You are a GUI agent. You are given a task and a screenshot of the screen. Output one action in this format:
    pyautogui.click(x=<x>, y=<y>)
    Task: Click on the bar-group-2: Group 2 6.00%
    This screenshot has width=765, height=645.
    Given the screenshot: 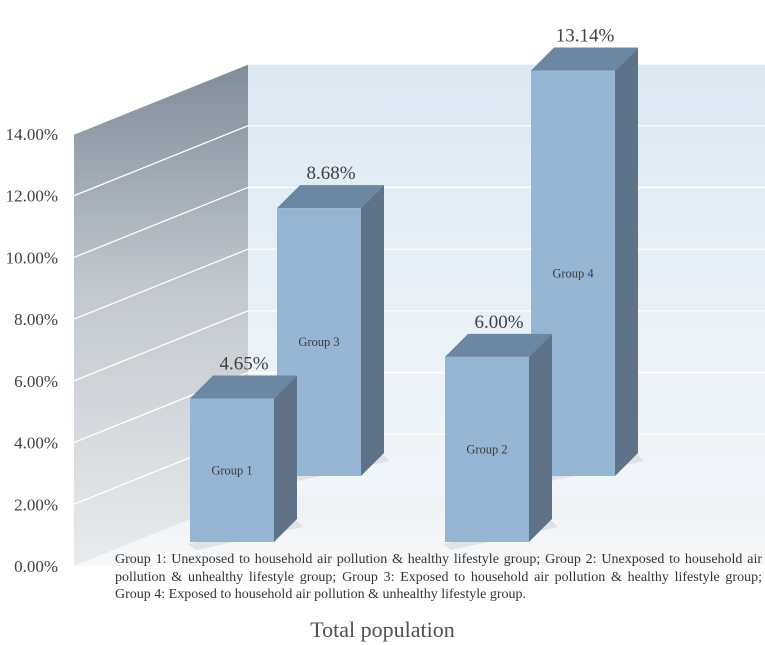 What is the action you would take?
    pyautogui.click(x=500, y=431)
    